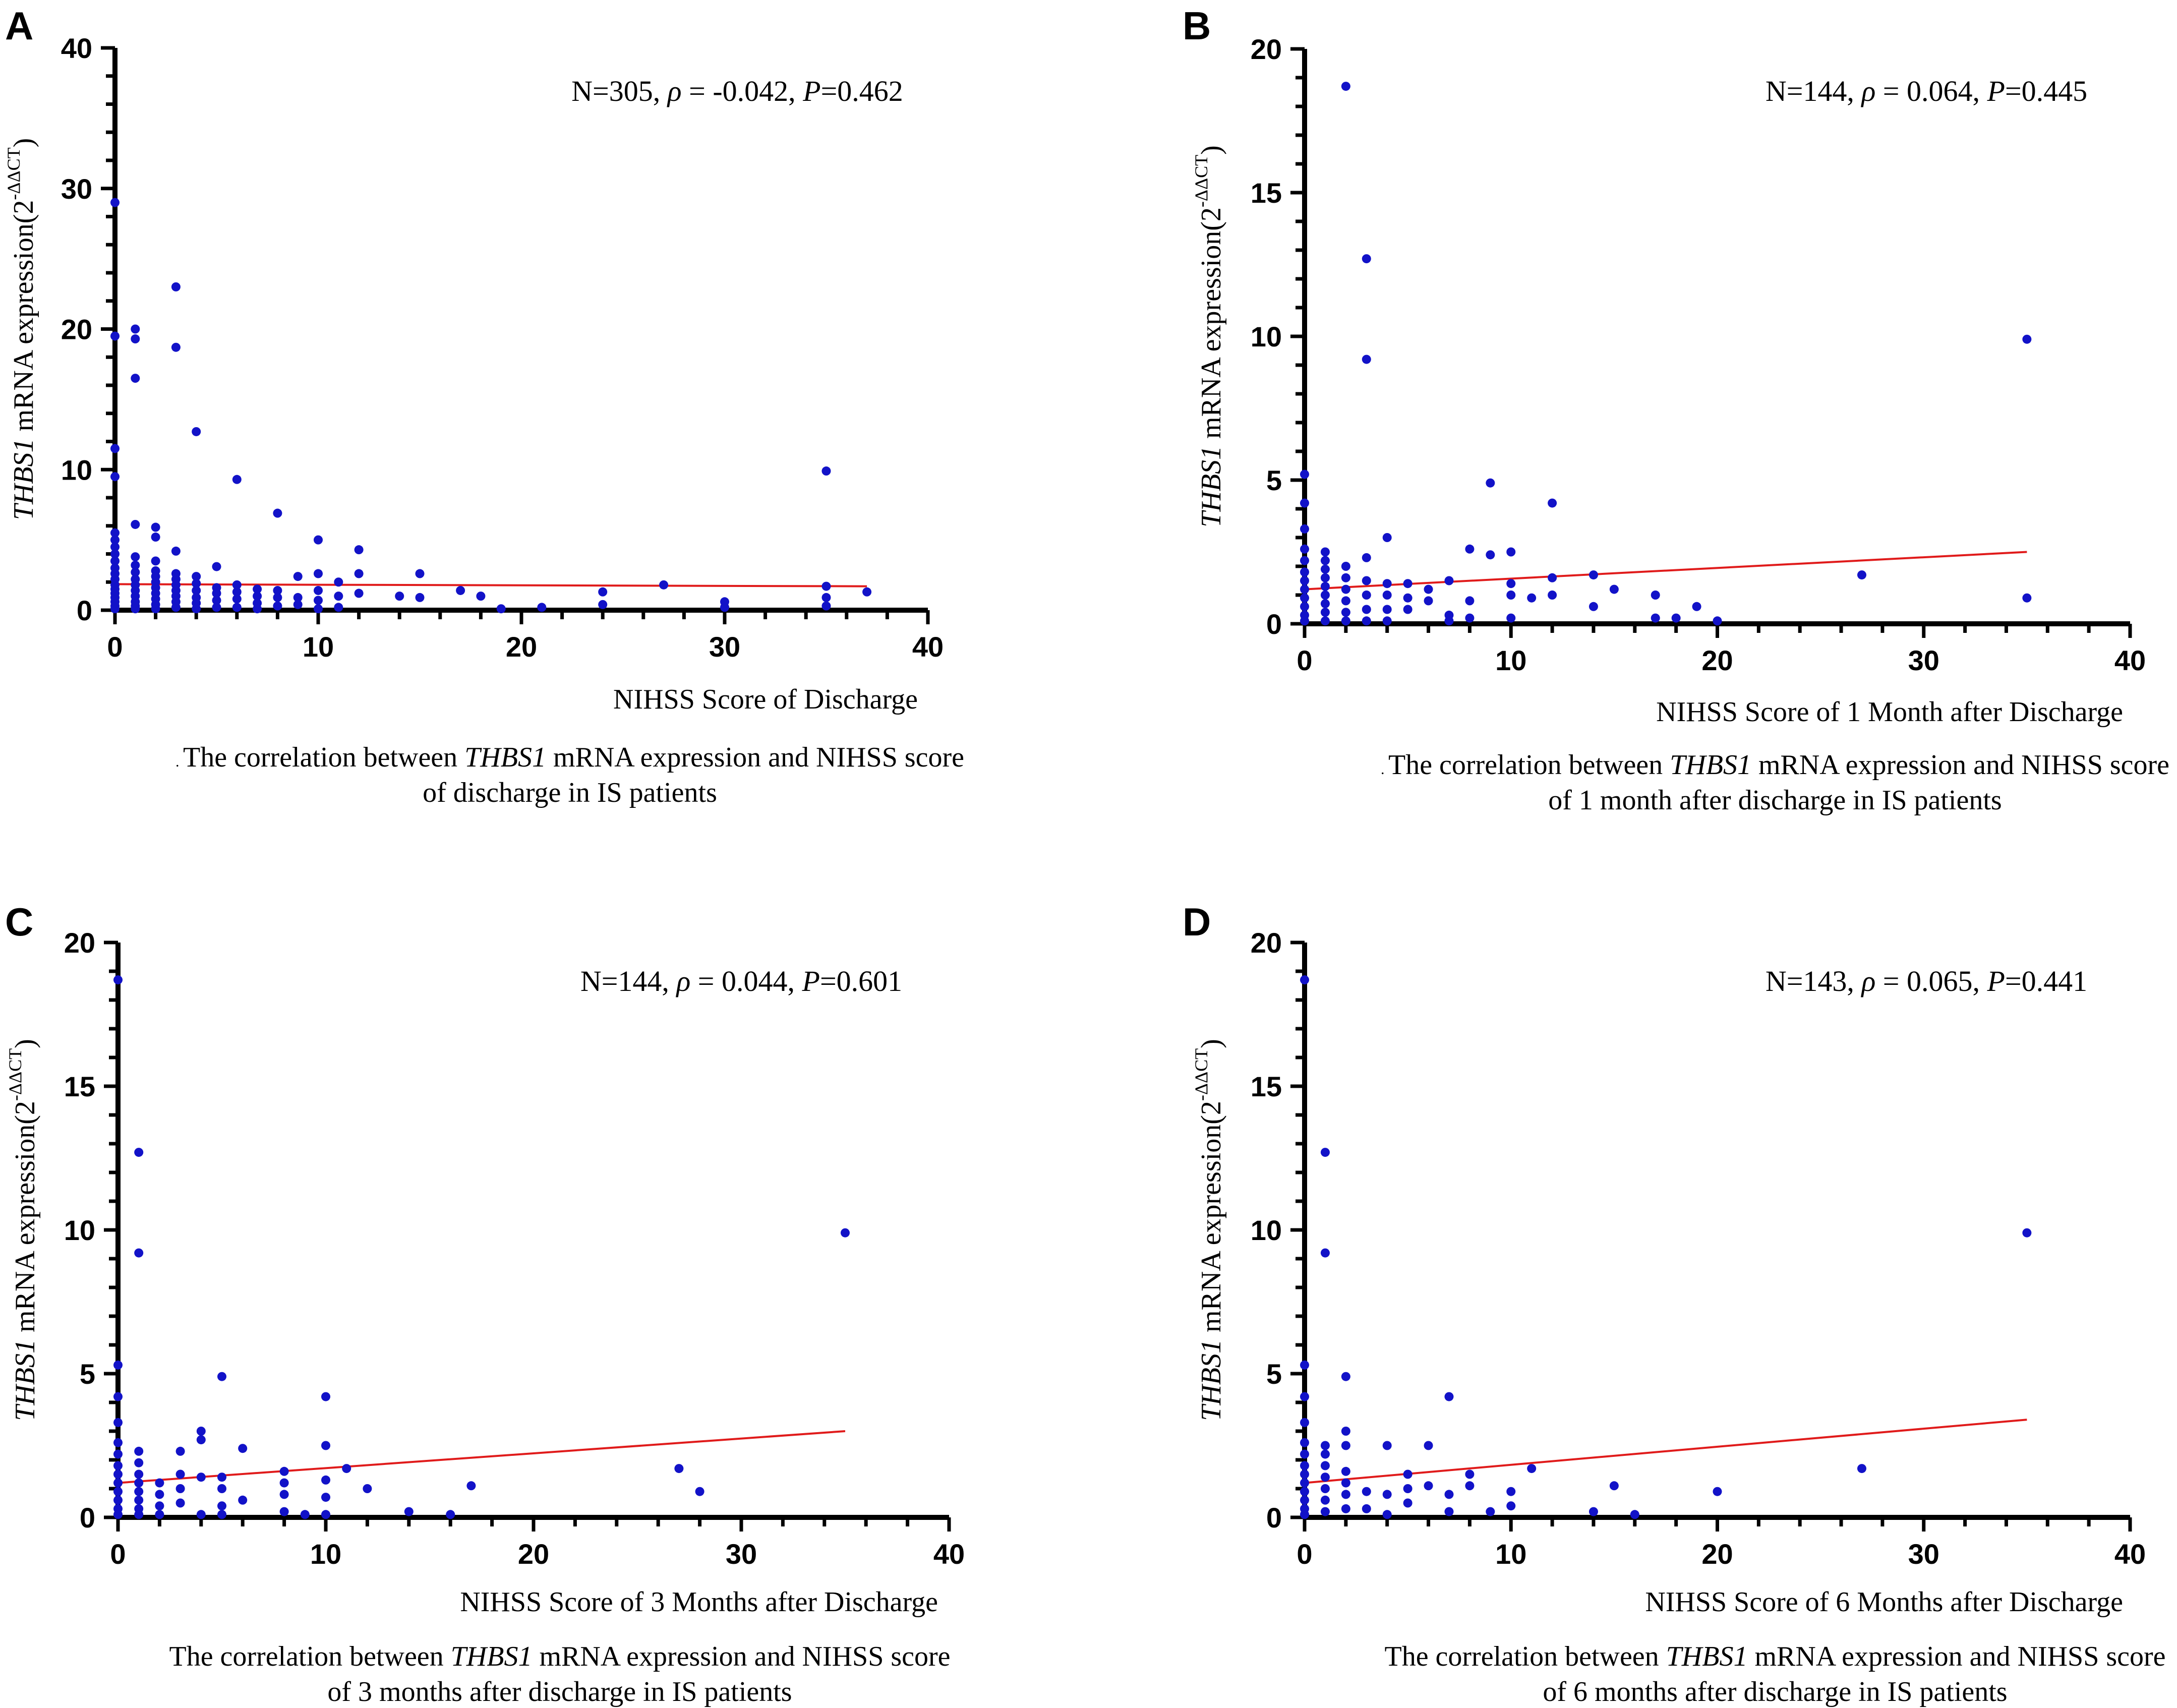 This screenshot has height=1708, width=2177. Describe the element at coordinates (1511, 1554) in the screenshot. I see `x-tick-label: 10` at that location.